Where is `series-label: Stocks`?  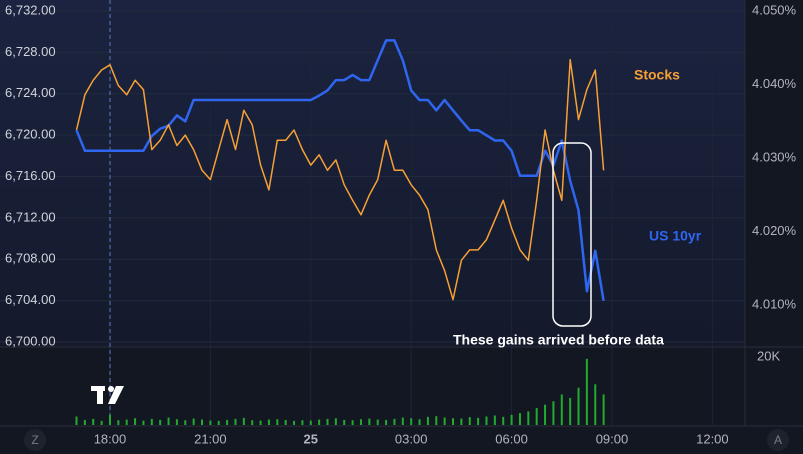
series-label: Stocks is located at coordinates (657, 75).